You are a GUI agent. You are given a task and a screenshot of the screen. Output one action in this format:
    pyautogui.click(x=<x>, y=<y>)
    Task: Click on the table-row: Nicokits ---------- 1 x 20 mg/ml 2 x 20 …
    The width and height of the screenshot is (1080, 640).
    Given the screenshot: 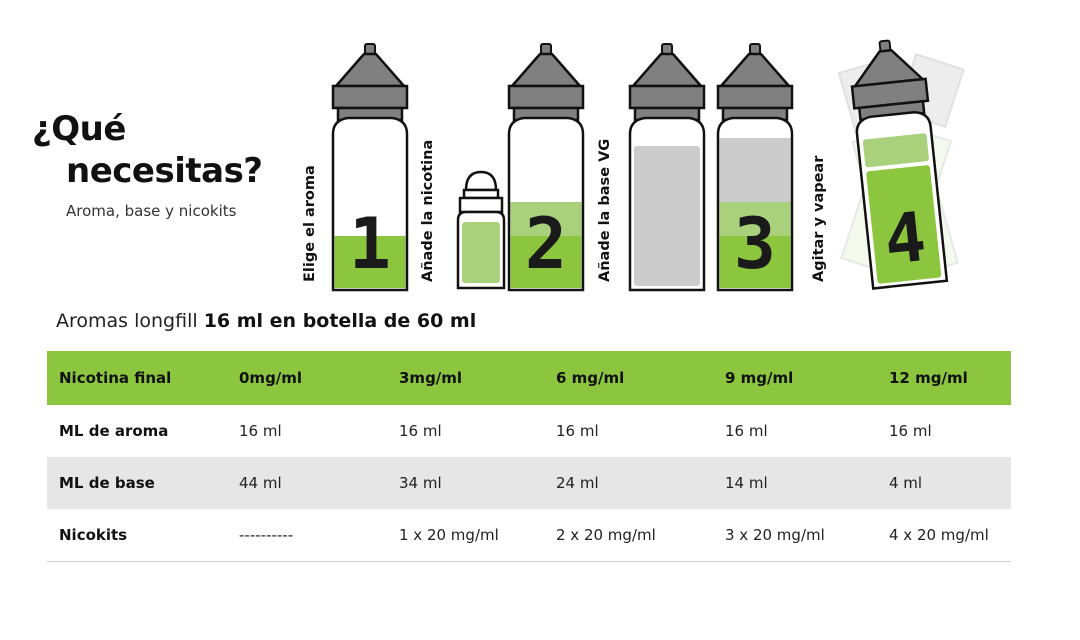 What is the action you would take?
    pyautogui.click(x=529, y=535)
    